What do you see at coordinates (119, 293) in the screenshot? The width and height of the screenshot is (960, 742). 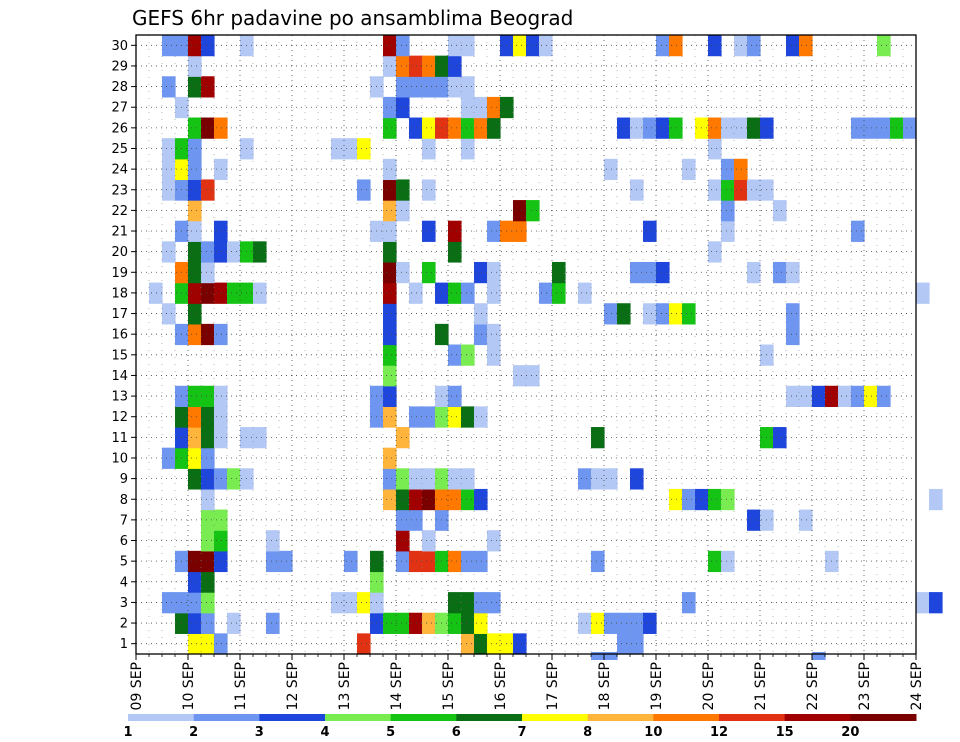 I see `y-tick-label: 18` at bounding box center [119, 293].